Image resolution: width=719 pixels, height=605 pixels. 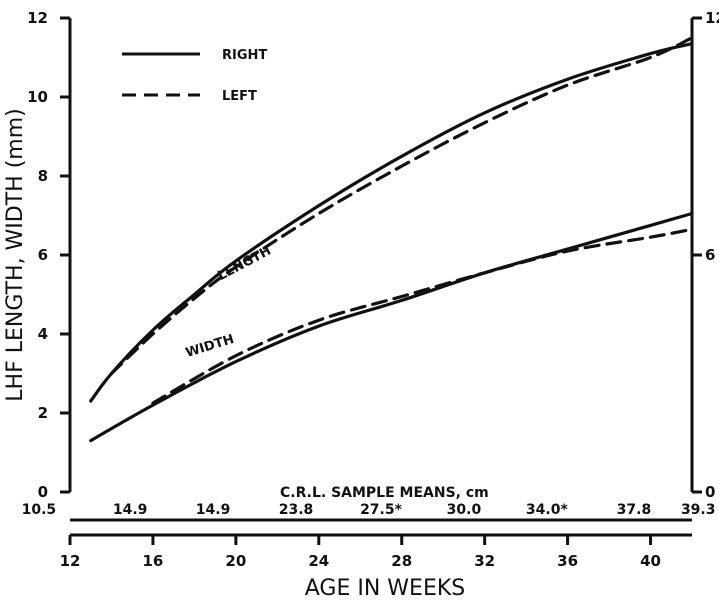 I want to click on x-tick-label: 12, so click(x=70, y=561).